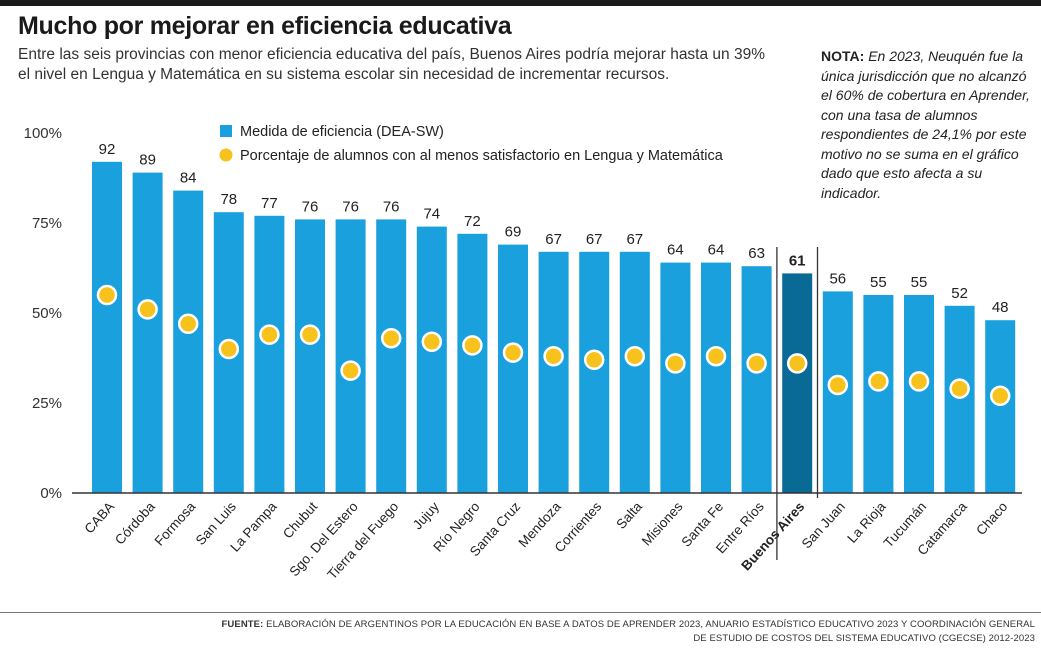  I want to click on note-label: NOTA:, so click(843, 56).